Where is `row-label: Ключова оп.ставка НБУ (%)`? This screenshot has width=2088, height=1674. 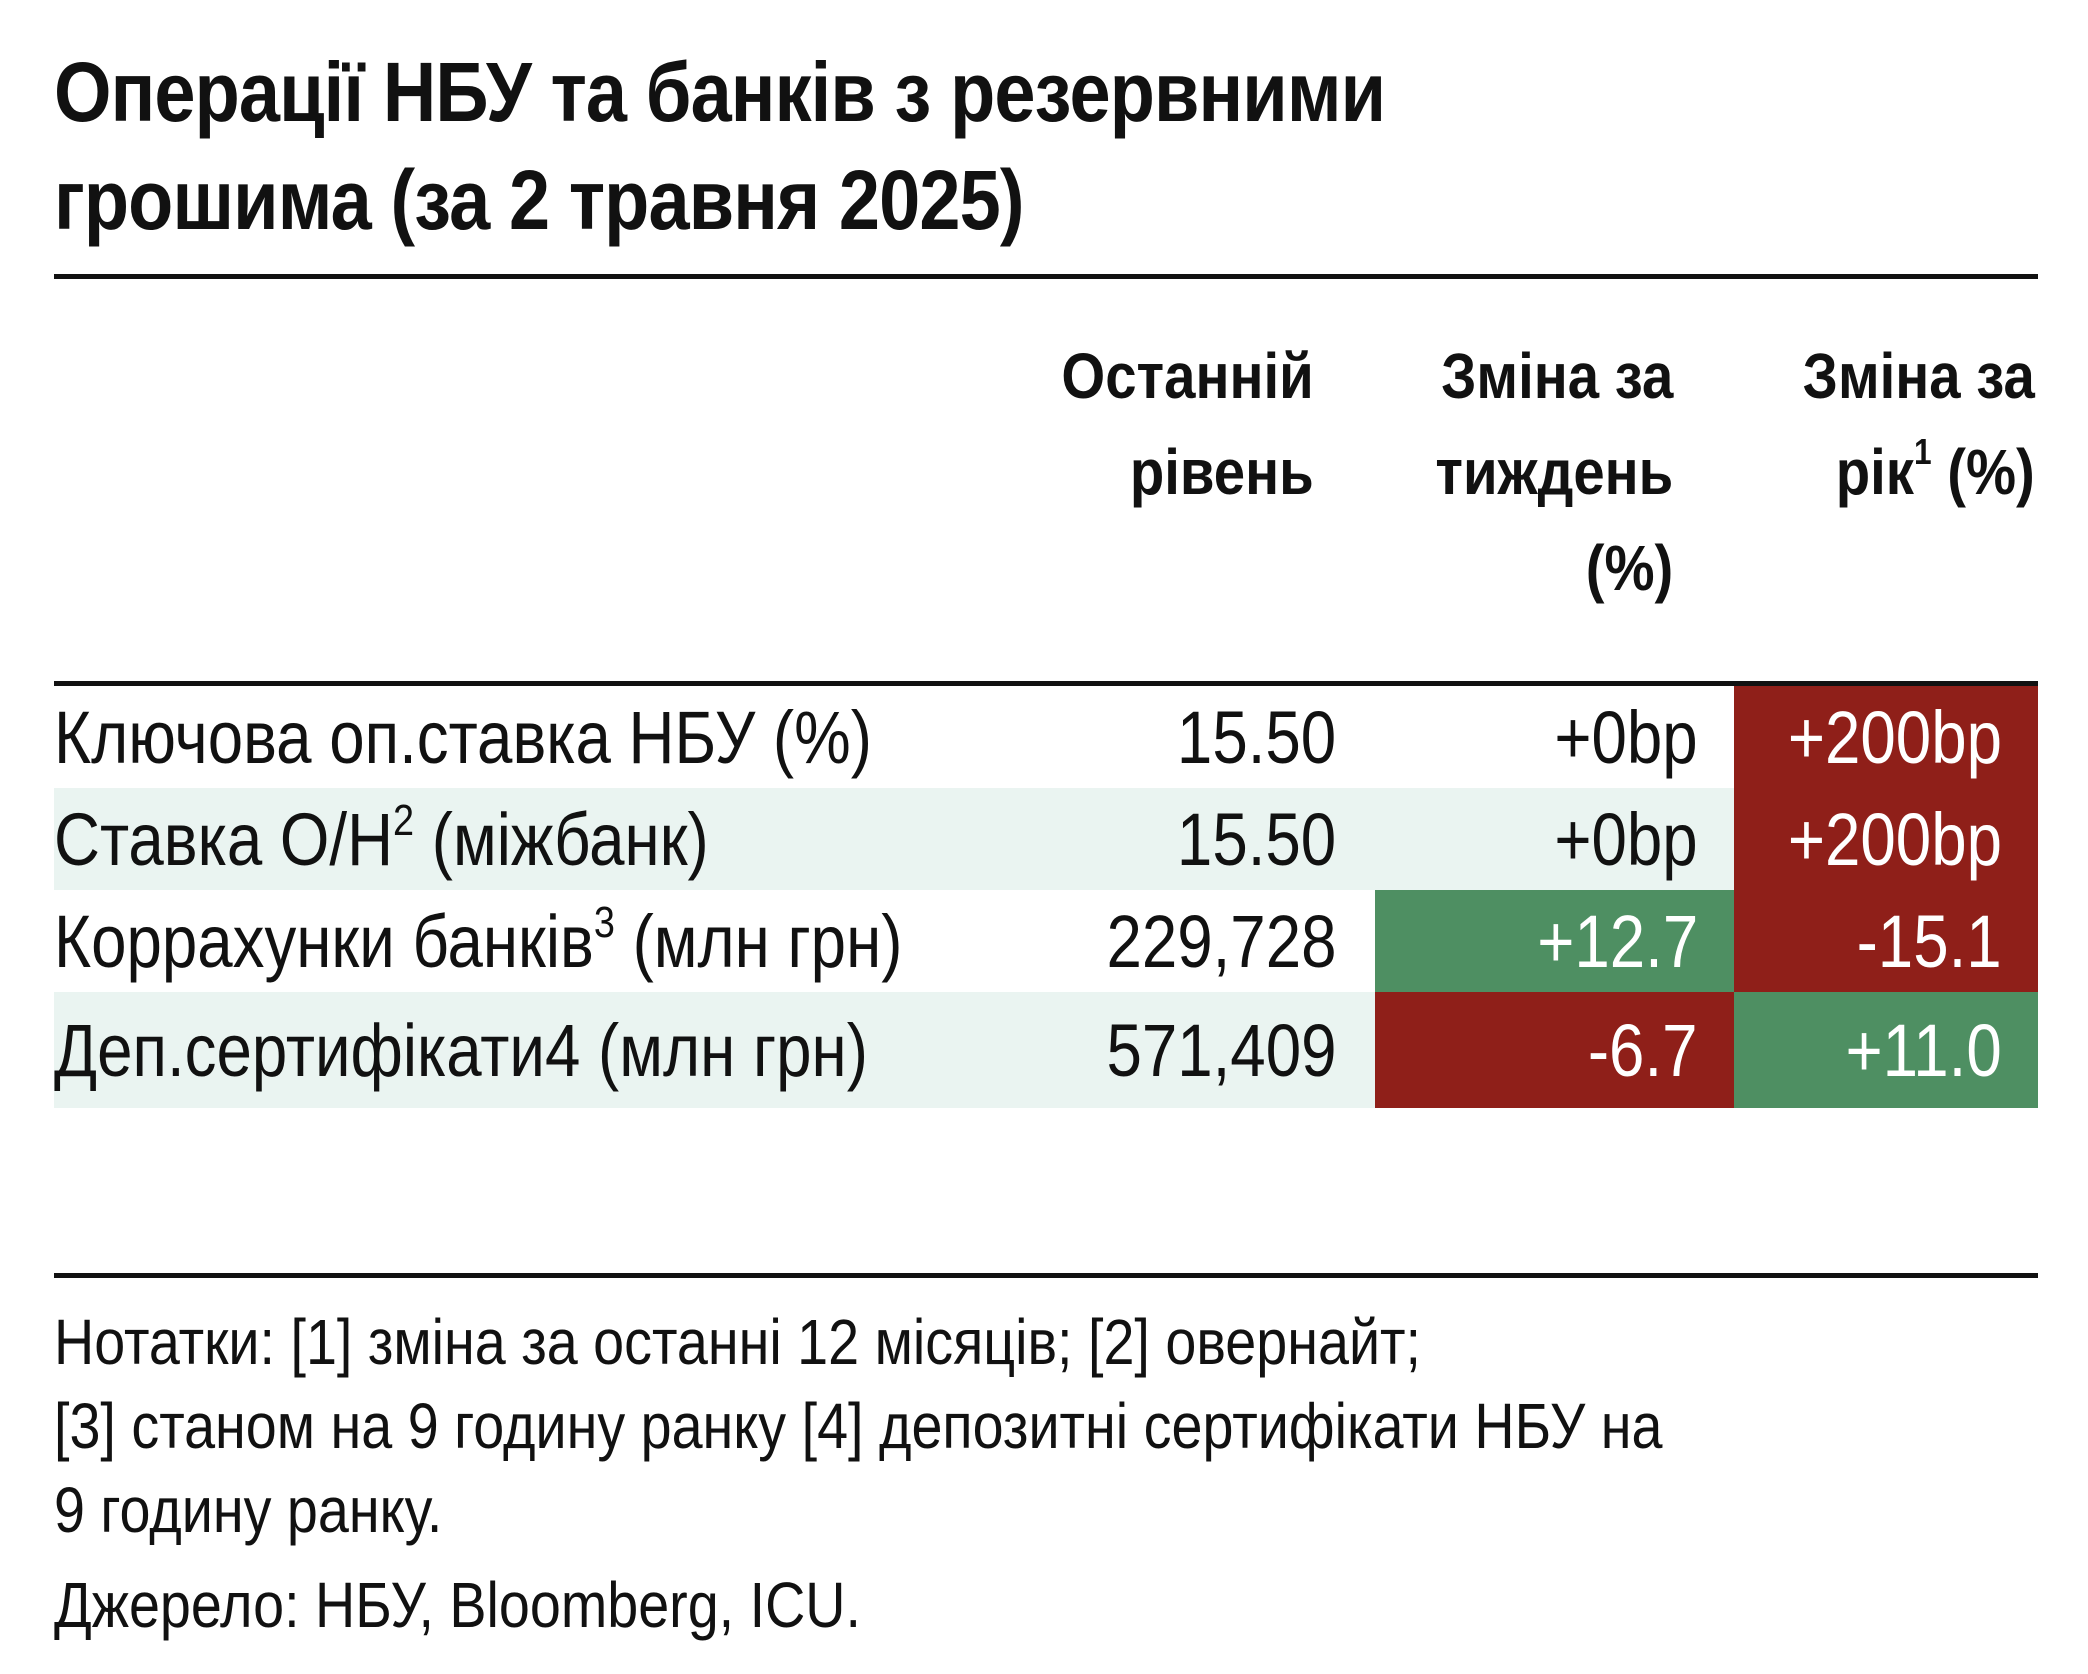
row-label: Ключова оп.ставка НБУ (%) is located at coordinates (529, 737).